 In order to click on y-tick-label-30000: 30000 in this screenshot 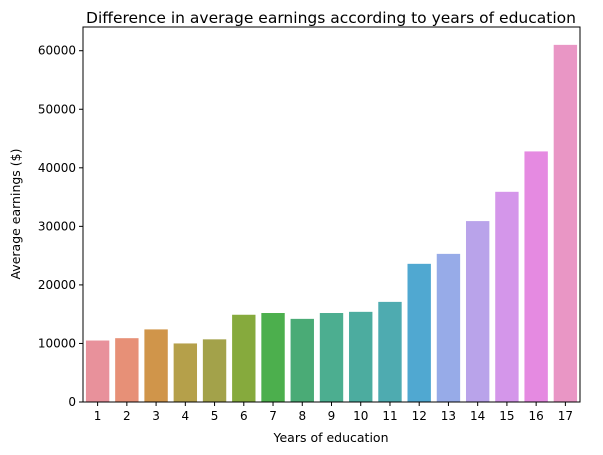, I will do `click(57, 226)`.